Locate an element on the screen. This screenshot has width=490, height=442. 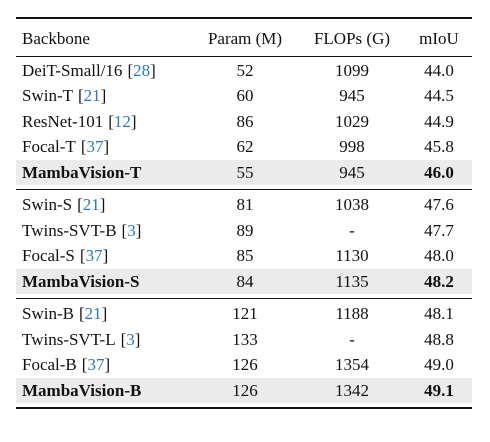
cell-text: ResNet-101 is located at coordinates (63, 121).